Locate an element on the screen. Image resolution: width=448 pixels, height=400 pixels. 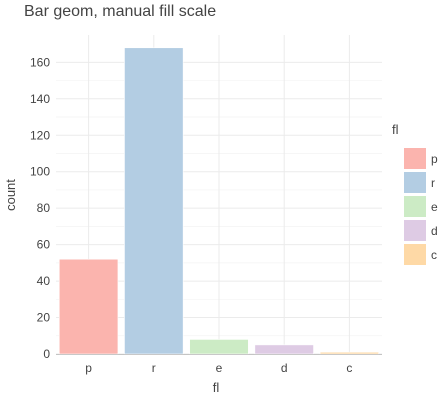
x-tick-label-r: r is located at coordinates (154, 368).